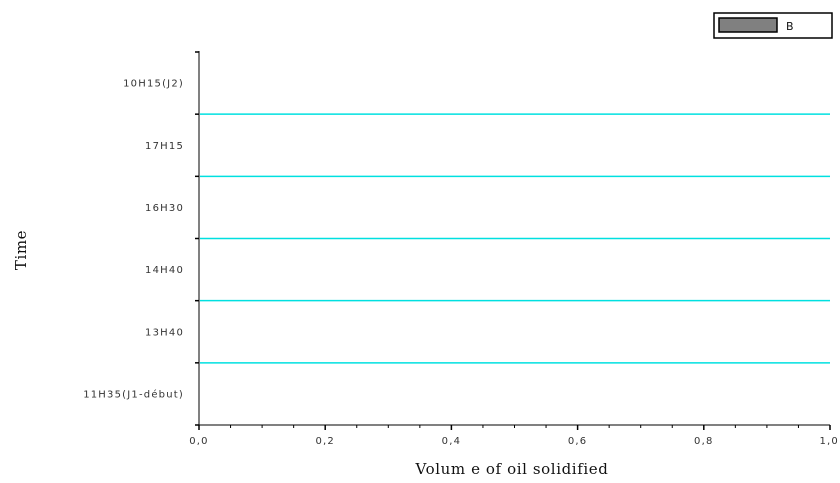 This screenshot has height=483, width=840. What do you see at coordinates (790, 26) in the screenshot?
I see `legend-label-series-b: B` at bounding box center [790, 26].